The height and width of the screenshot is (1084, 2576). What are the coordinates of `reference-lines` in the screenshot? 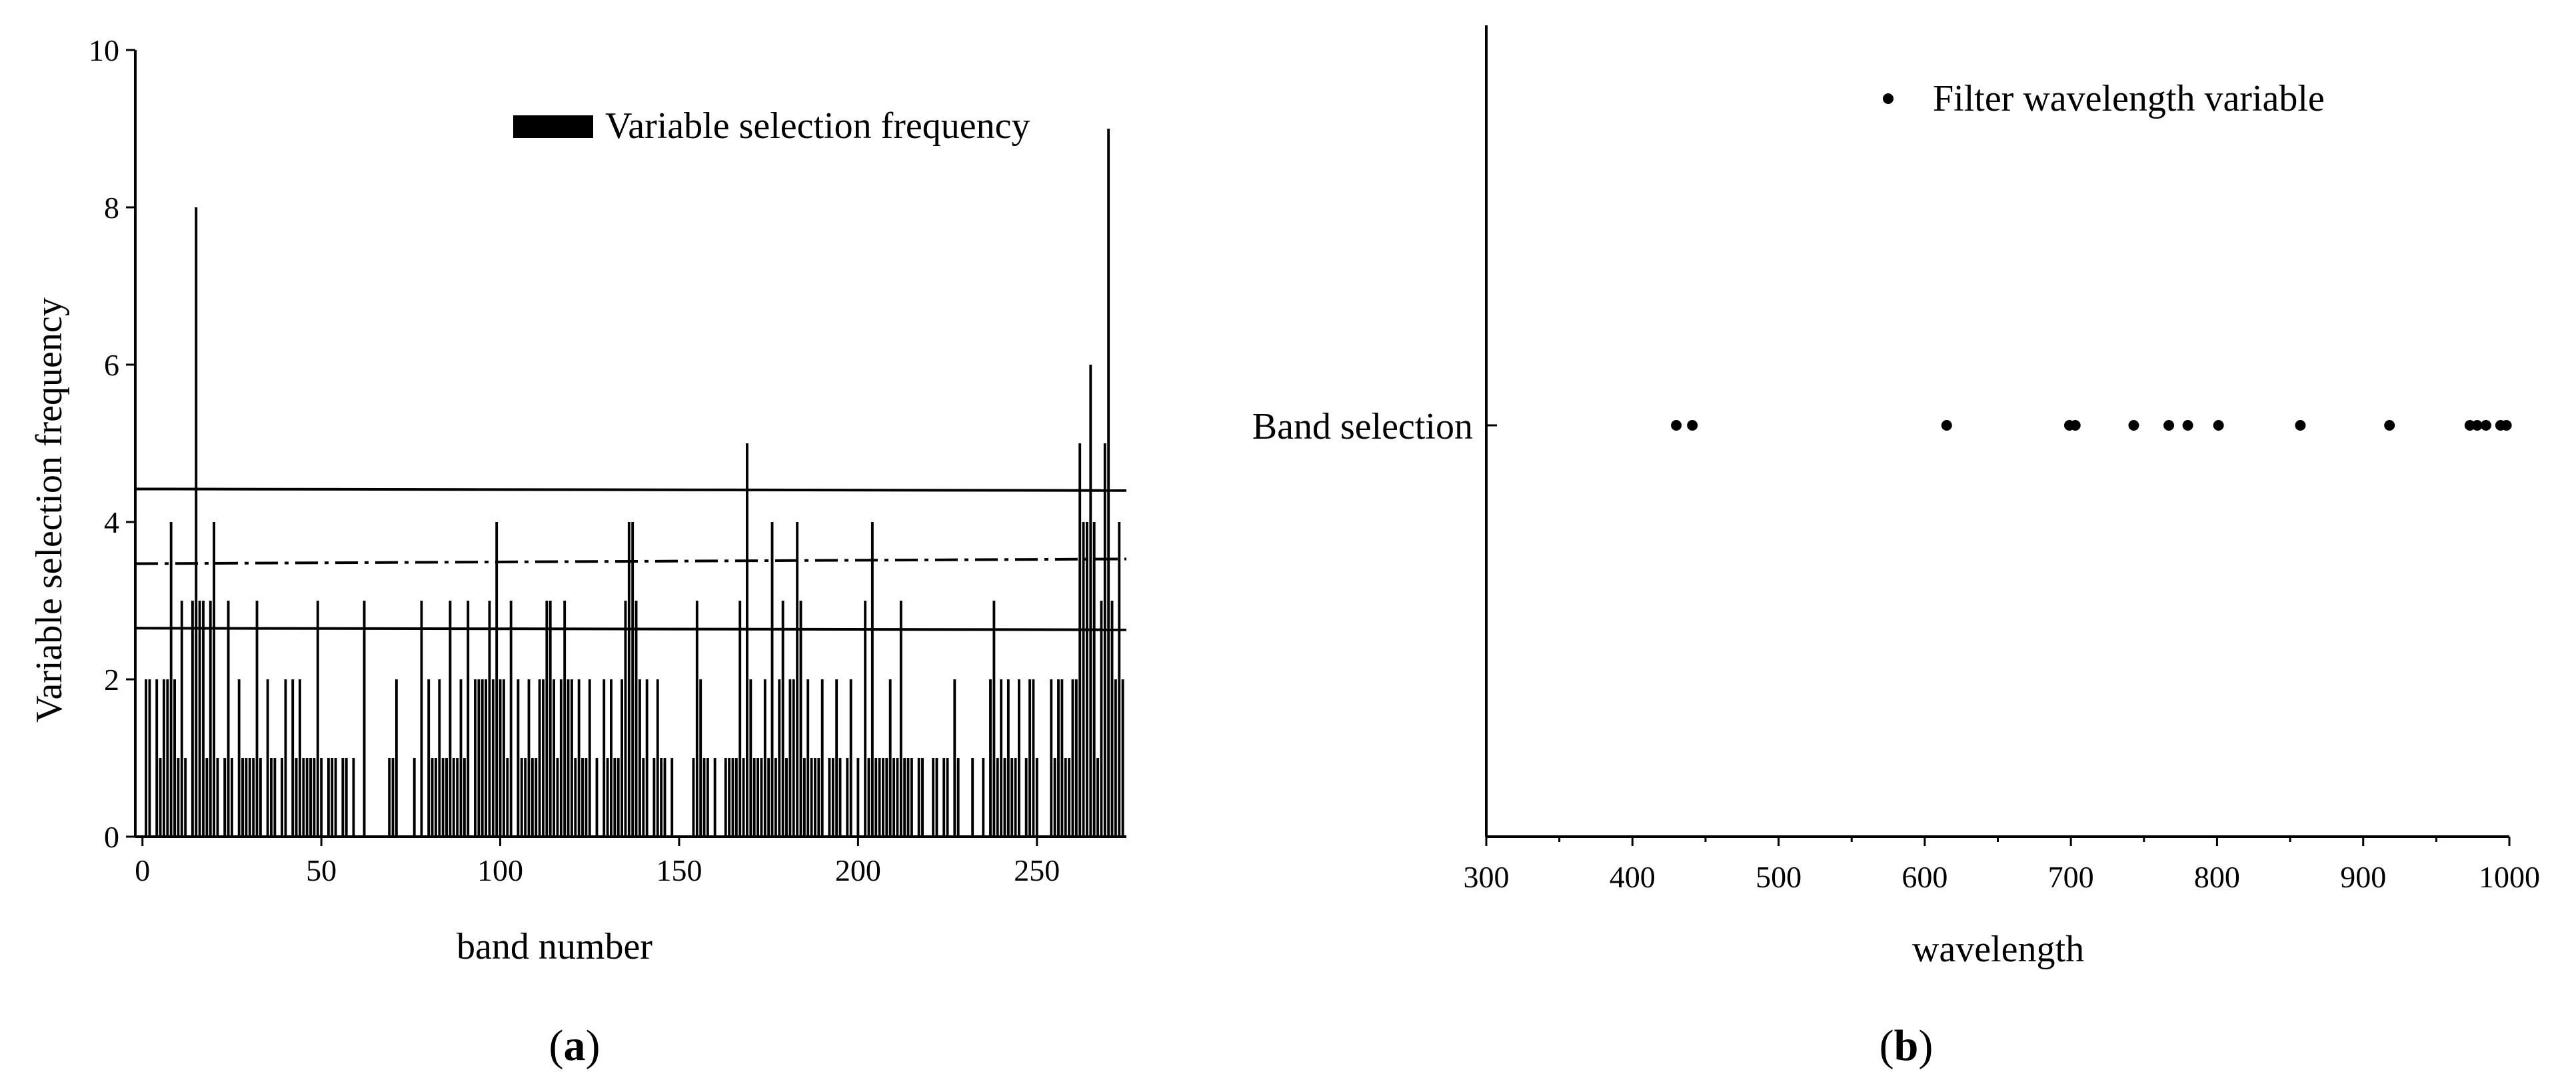 It's located at (631, 559).